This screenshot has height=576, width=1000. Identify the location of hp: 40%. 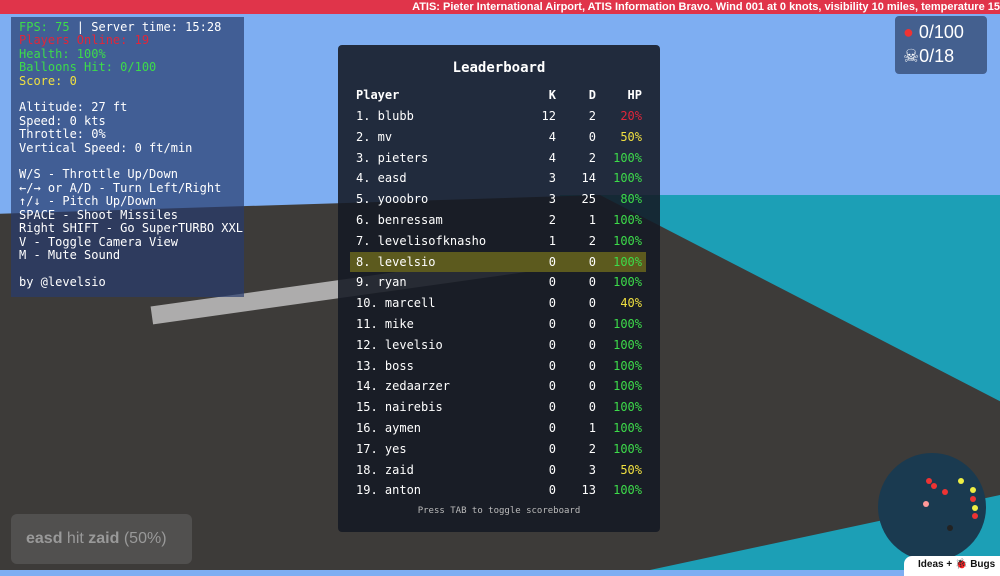
(631, 303).